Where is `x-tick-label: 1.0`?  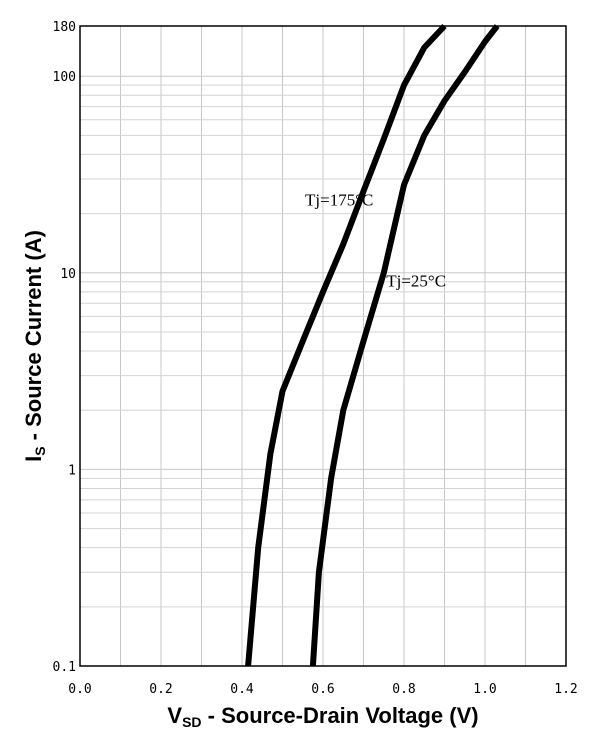 x-tick-label: 1.0 is located at coordinates (484, 689).